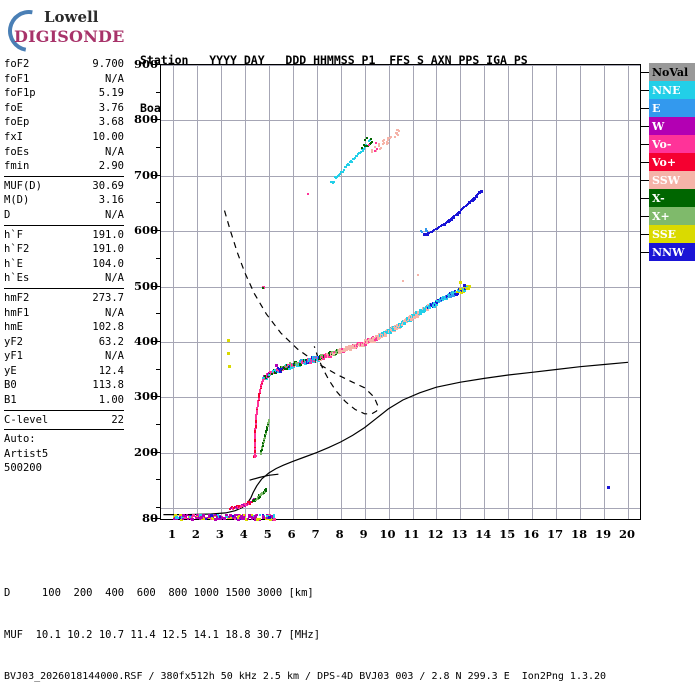 Image resolution: width=700 pixels, height=698 pixels. I want to click on legend-item-x: X+, so click(672, 216).